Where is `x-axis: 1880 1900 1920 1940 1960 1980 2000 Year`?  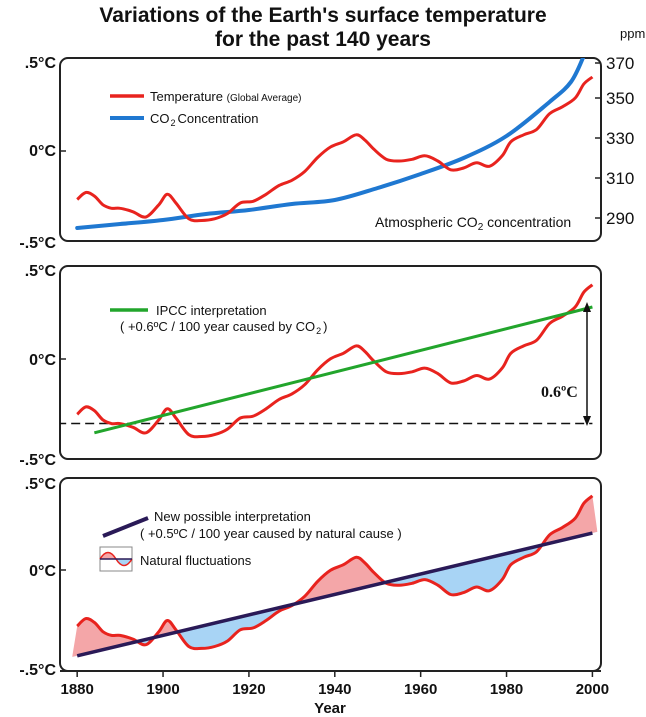
x-axis: 1880 1900 1920 1940 1960 1980 2000 Year is located at coordinates (334, 693).